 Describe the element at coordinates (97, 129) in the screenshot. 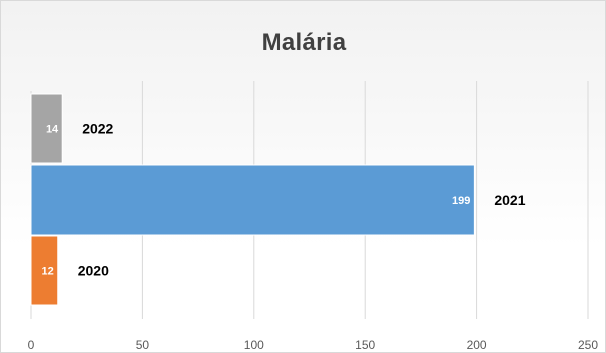

I see `category-label: 2022` at that location.